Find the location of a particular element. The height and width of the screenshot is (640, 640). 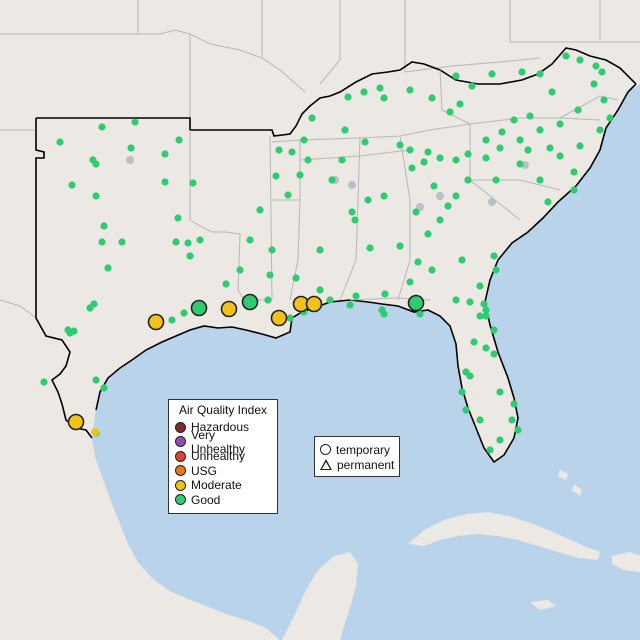

temporary-monitor-good is located at coordinates (250, 302).